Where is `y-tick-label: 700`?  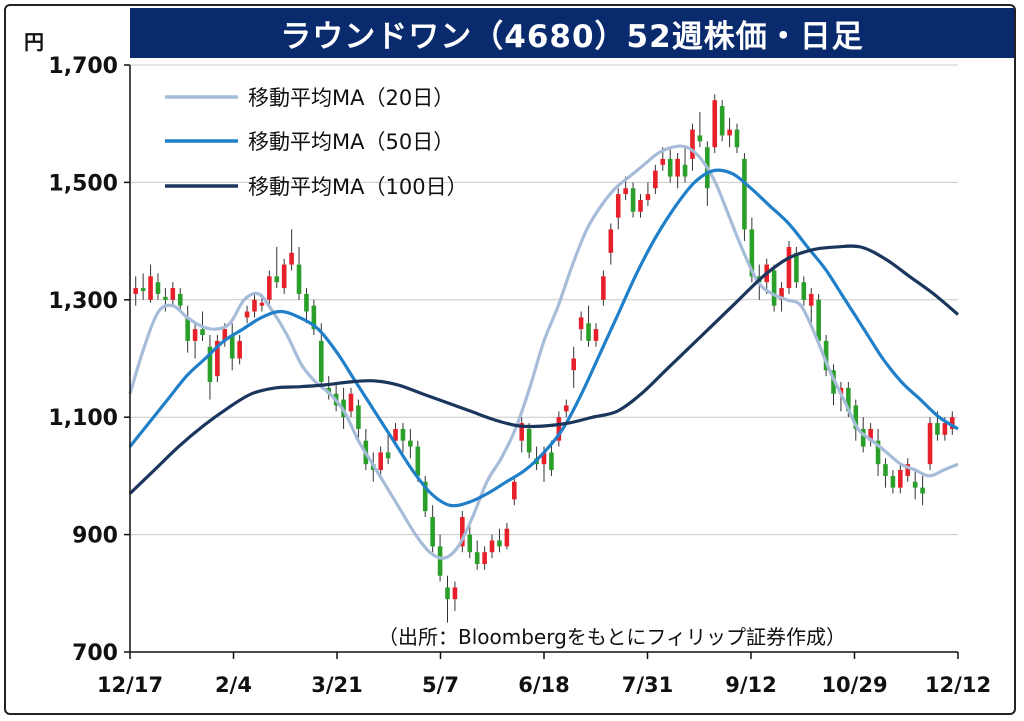
y-tick-label: 700 is located at coordinates (95, 653).